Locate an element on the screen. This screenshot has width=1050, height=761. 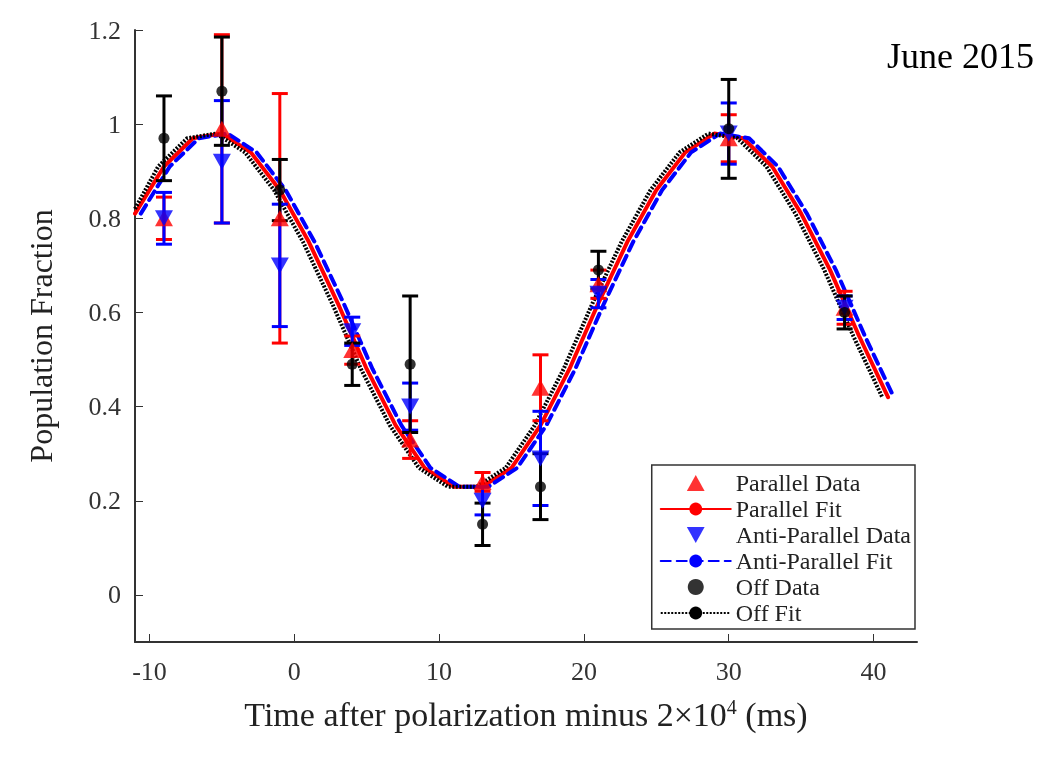
y-tick-label: 0.6 is located at coordinates (104, 312).